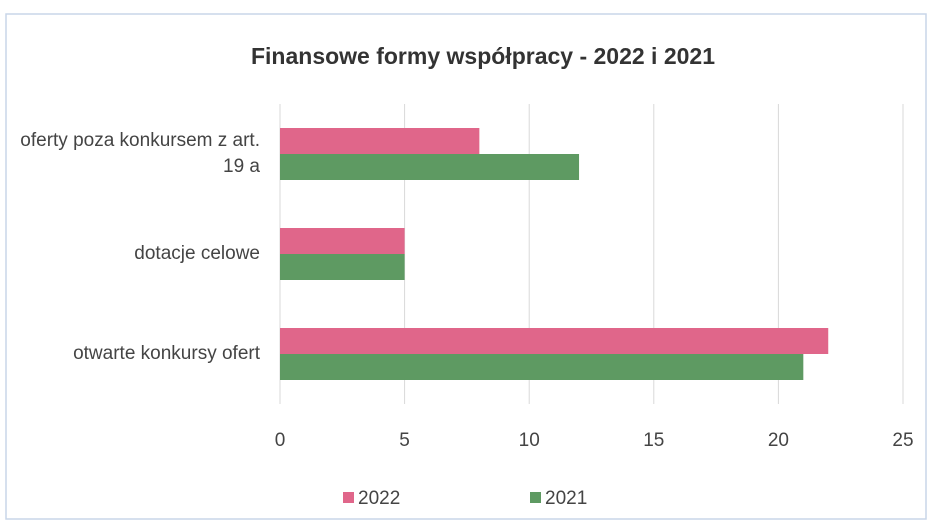  I want to click on y-tick-label: otwarte konkursy ofert, so click(166, 353).